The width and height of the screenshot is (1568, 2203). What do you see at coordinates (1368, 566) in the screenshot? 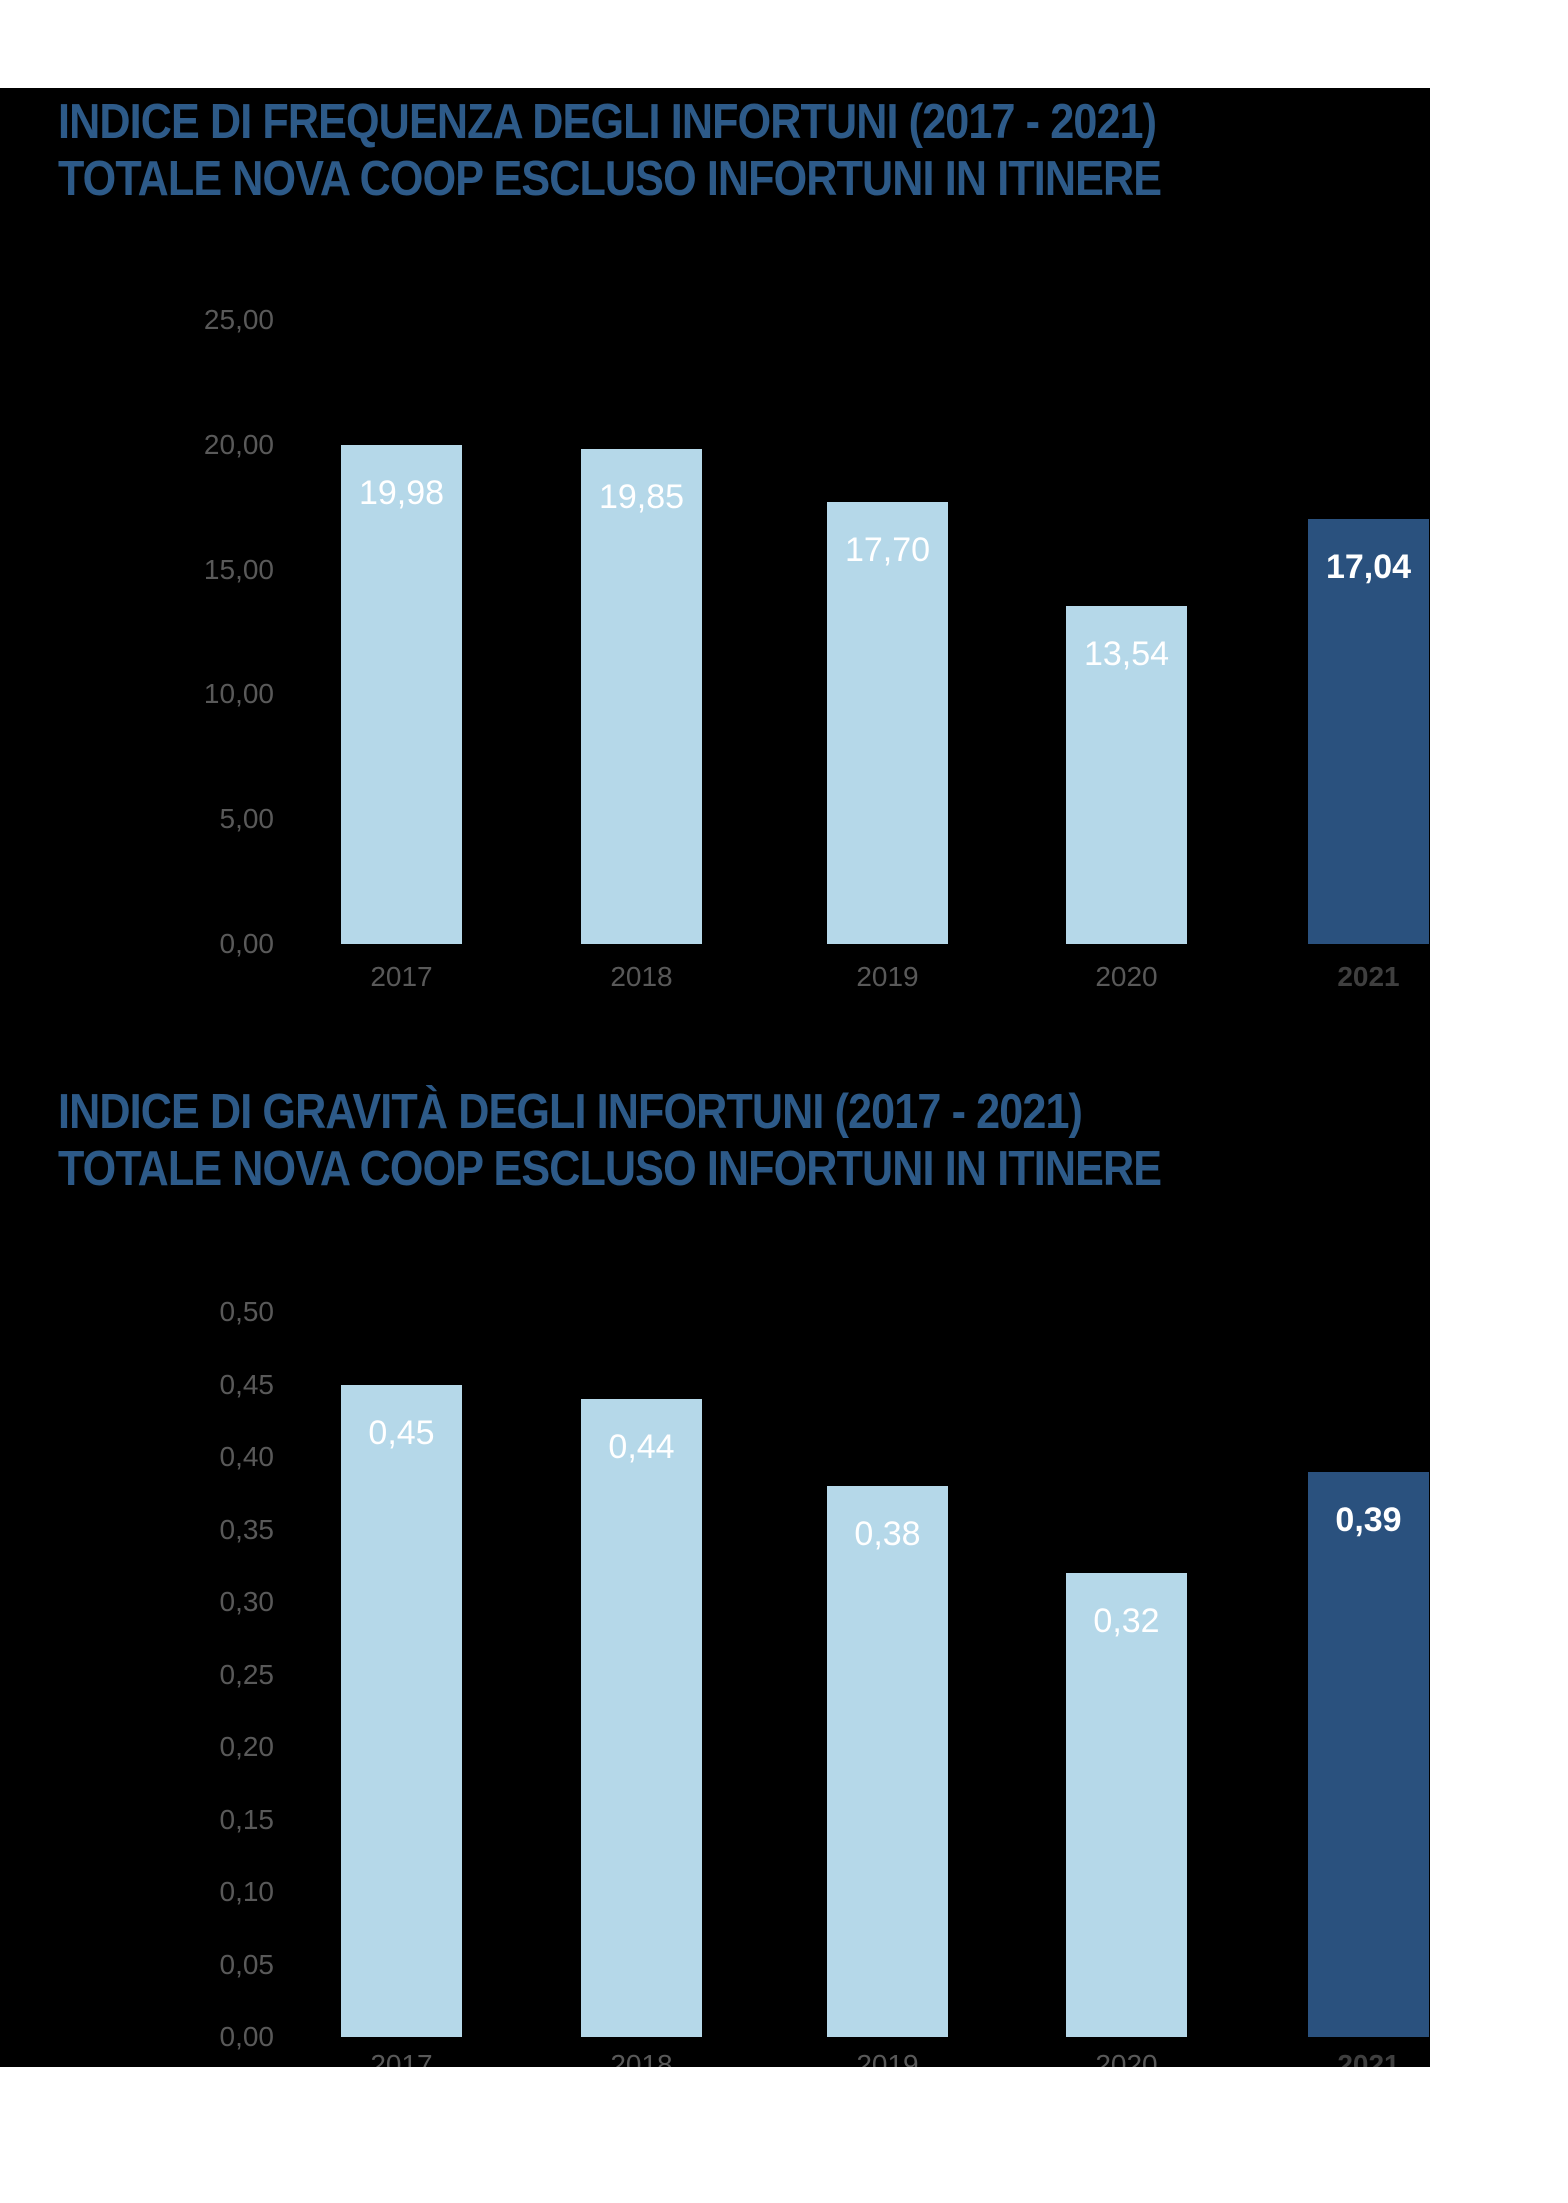
I see `bar-value-label: 17,04` at bounding box center [1368, 566].